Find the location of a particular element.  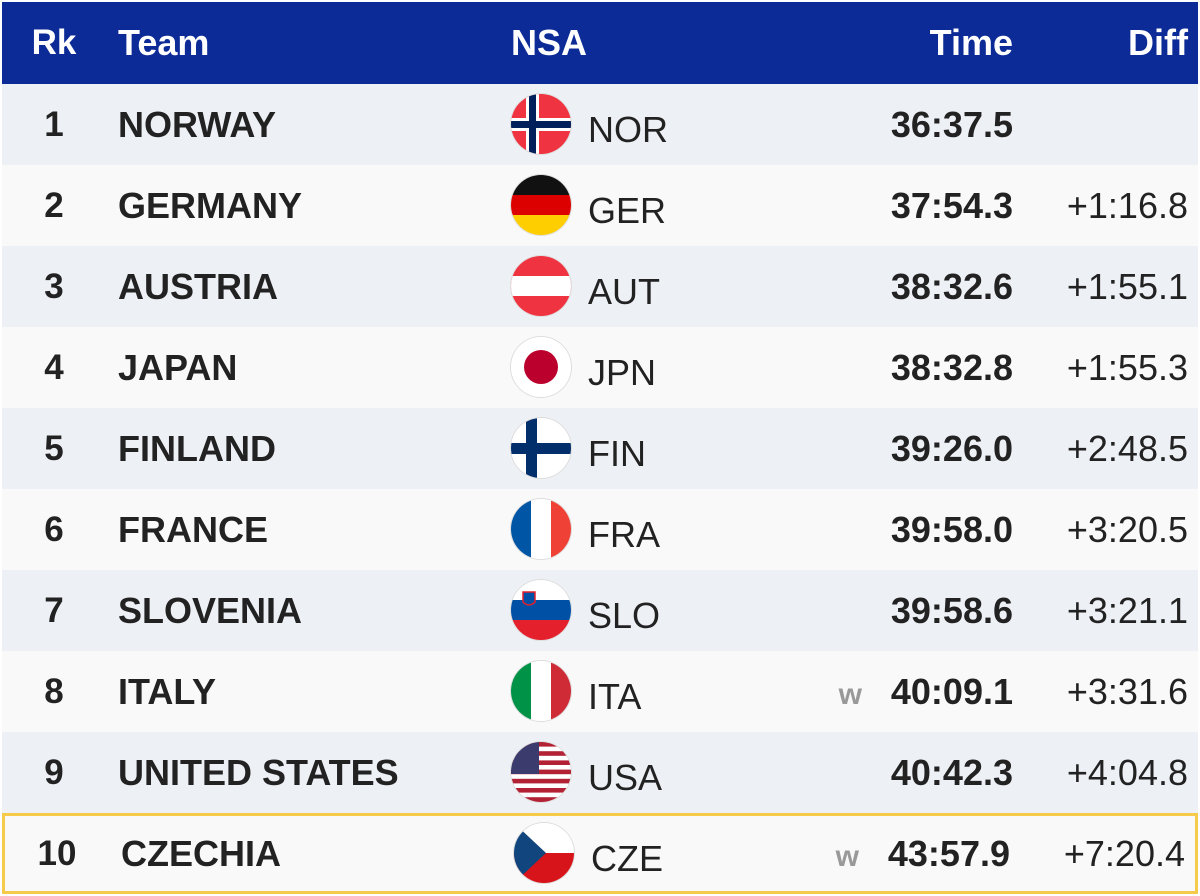

rank: 3 is located at coordinates (54, 286).